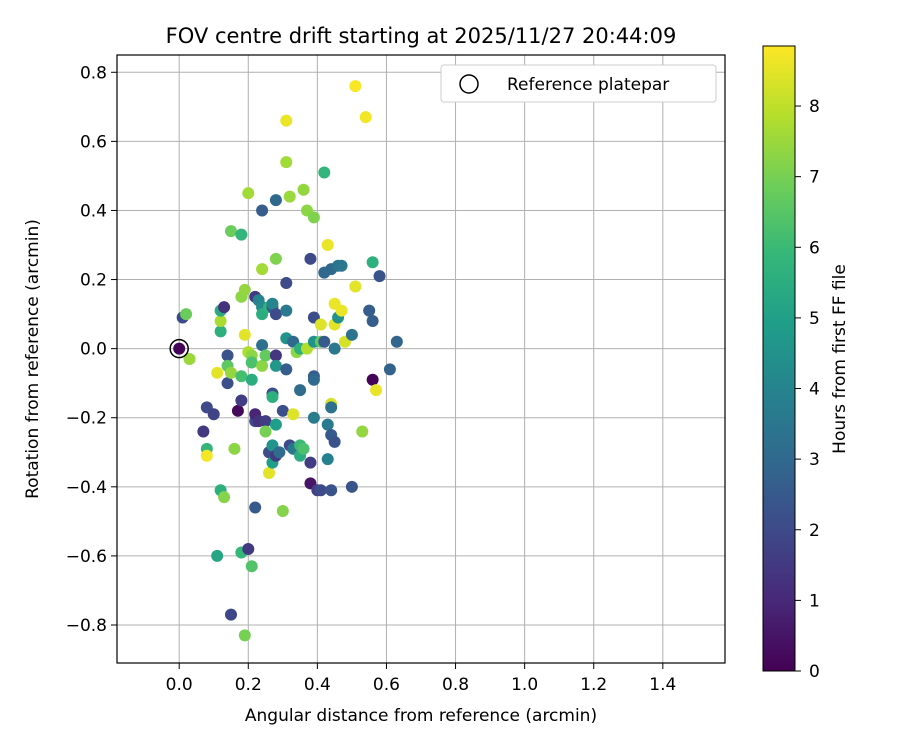 The height and width of the screenshot is (750, 900). I want to click on colorbar-tick-label: 0, so click(814, 672).